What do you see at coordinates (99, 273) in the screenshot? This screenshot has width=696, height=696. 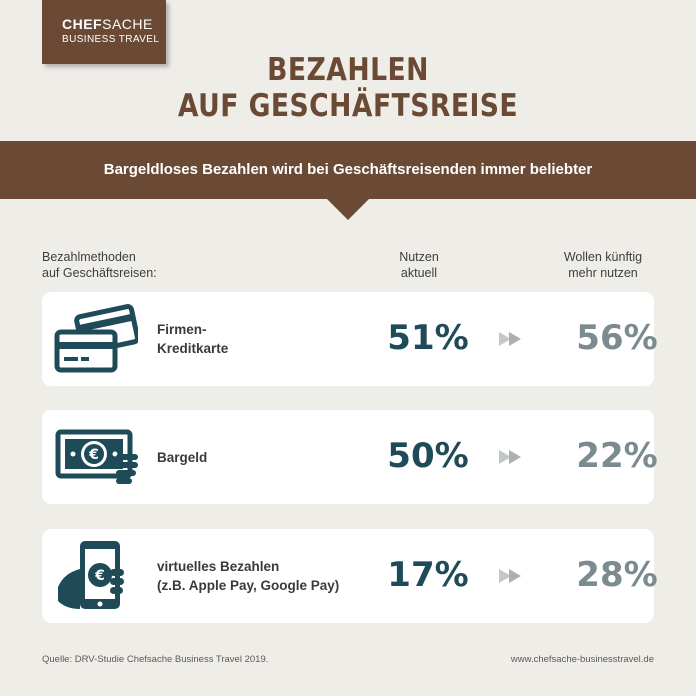 I see `column-header-methods-line-2: auf Geschäftsreisen:` at bounding box center [99, 273].